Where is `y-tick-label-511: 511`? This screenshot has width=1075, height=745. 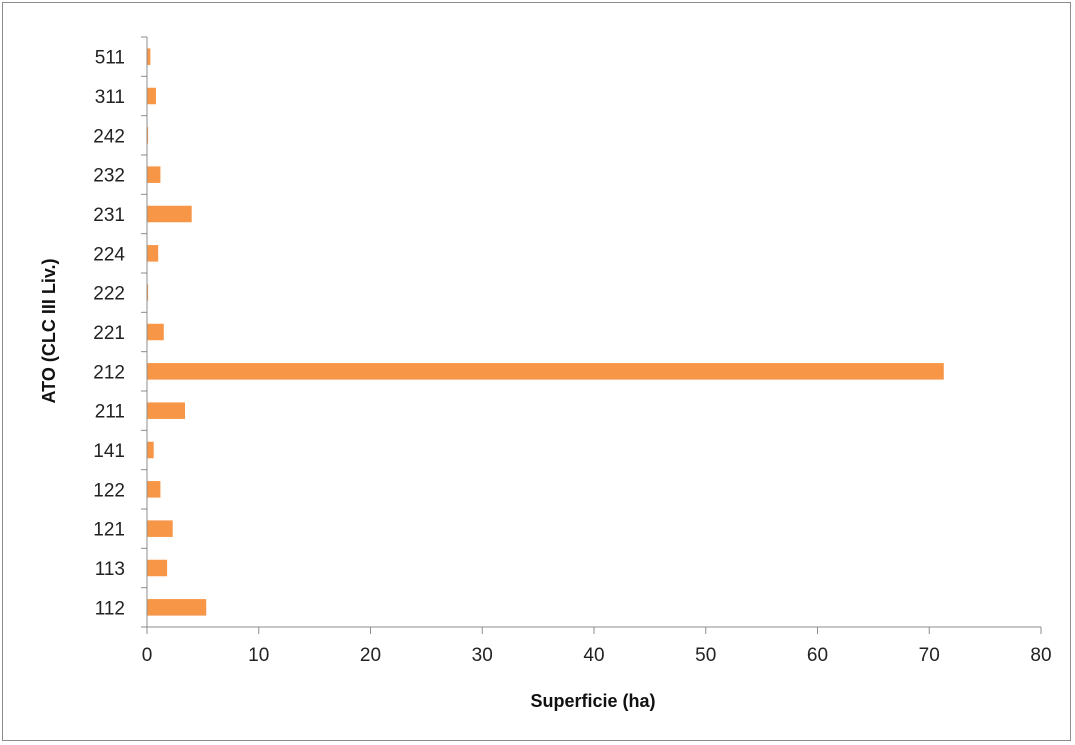
y-tick-label-511: 511 is located at coordinates (110, 58).